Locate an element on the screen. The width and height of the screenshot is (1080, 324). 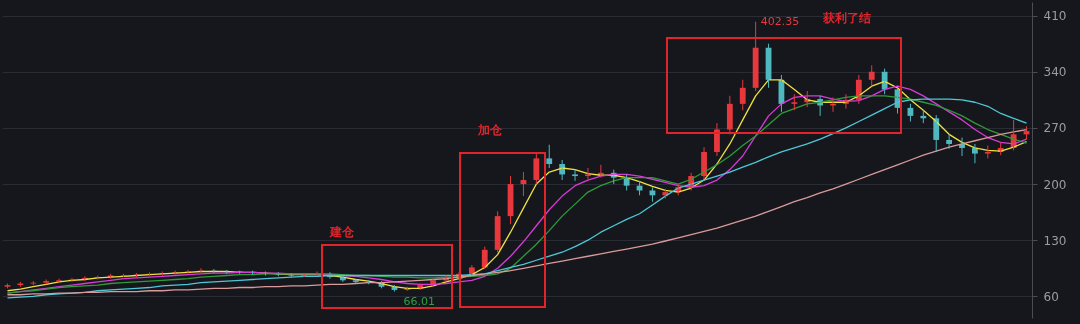
annotation: 获利了结 is located at coordinates (846, 18).